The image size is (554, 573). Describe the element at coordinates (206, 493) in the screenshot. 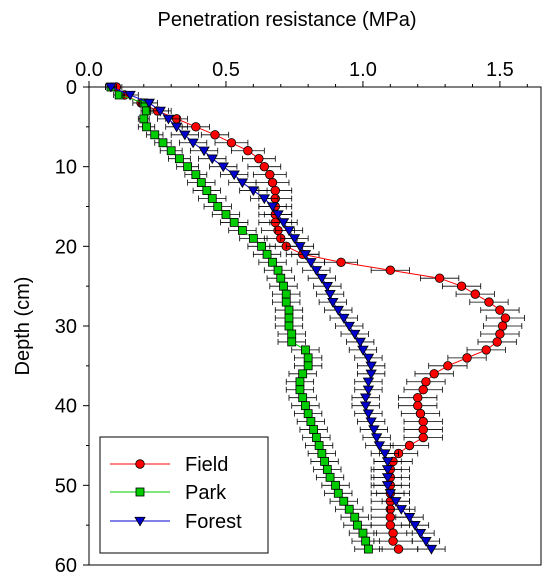

I see `legend-label: Park` at that location.